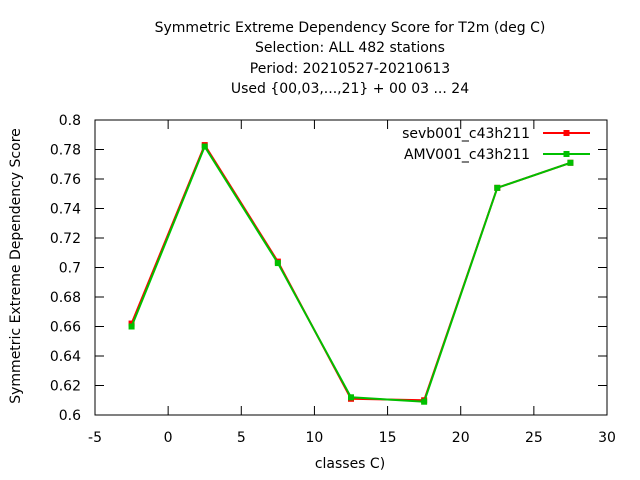 This screenshot has width=640, height=480. I want to click on x-tick-label: 5, so click(241, 438).